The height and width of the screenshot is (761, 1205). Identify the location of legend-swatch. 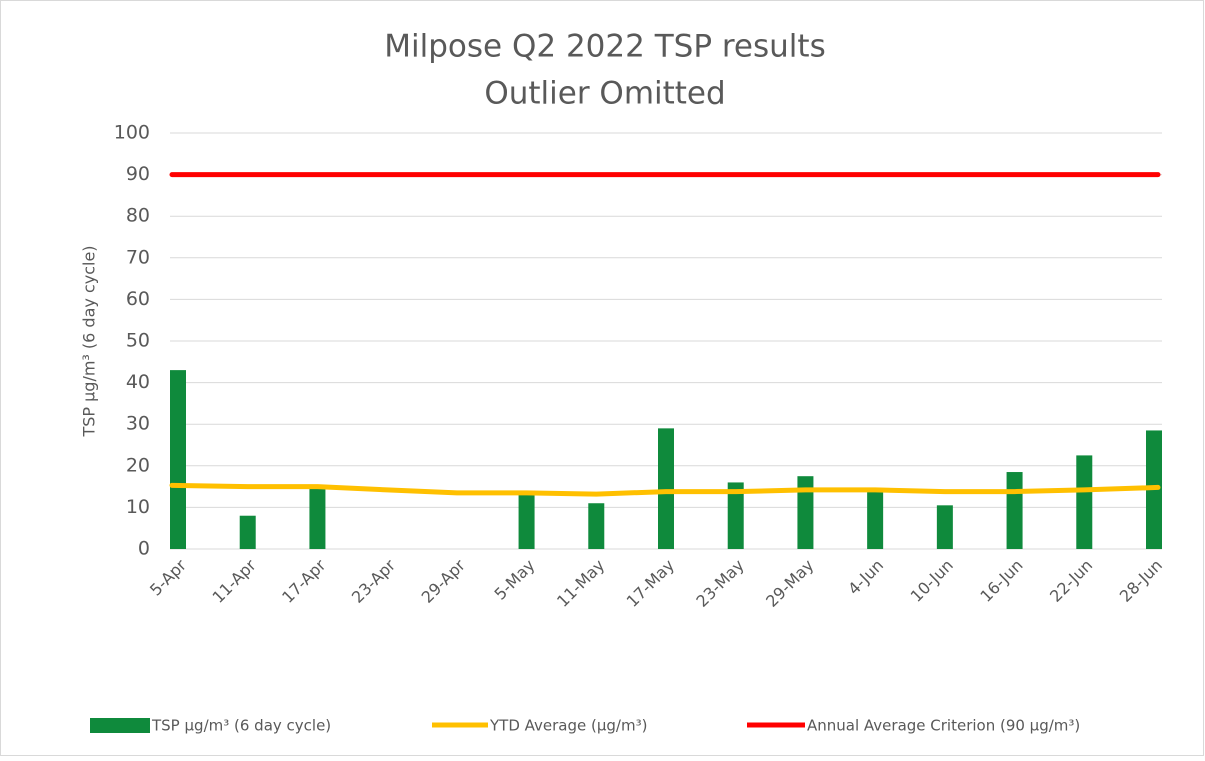
(120, 725).